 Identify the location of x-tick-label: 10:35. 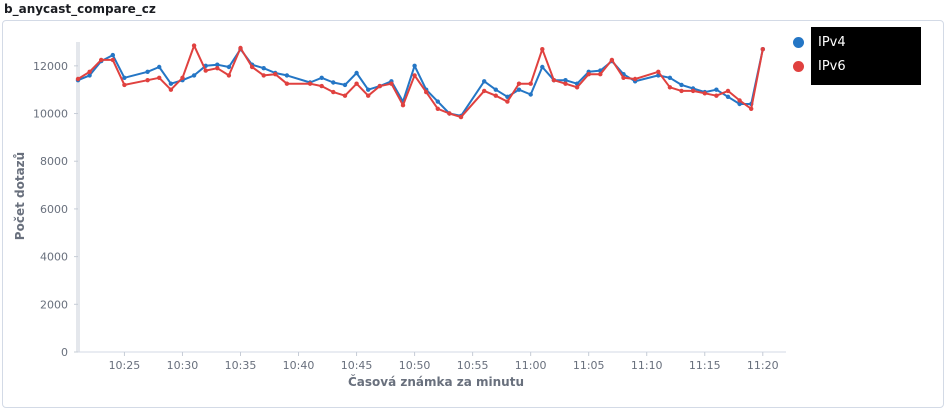
(241, 365).